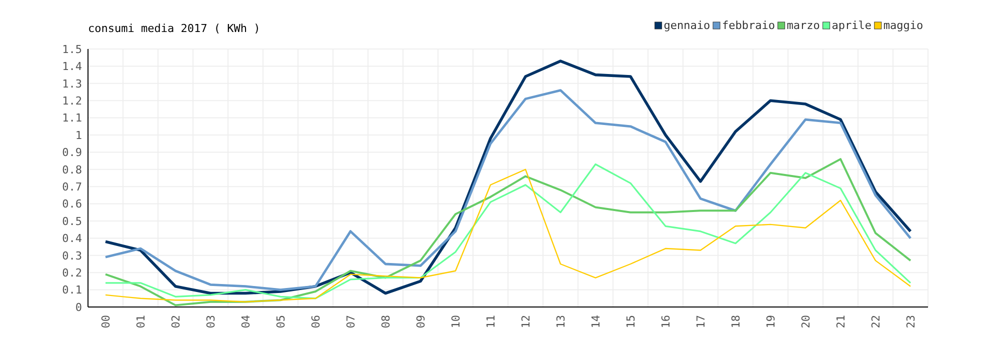 The image size is (1000, 340). Describe the element at coordinates (72, 101) in the screenshot. I see `y-tick-label: 1.2` at that location.